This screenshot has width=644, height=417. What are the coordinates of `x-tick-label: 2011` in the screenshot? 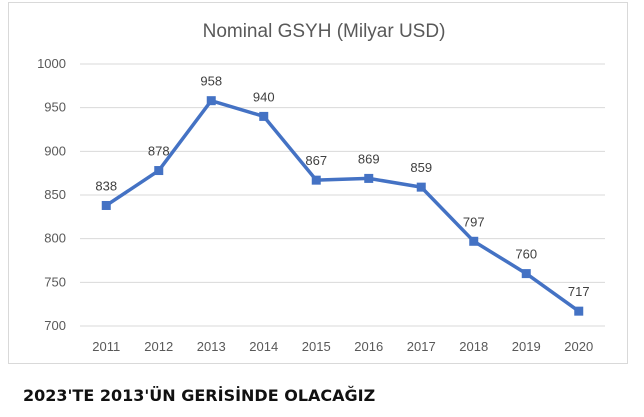 It's located at (106, 346).